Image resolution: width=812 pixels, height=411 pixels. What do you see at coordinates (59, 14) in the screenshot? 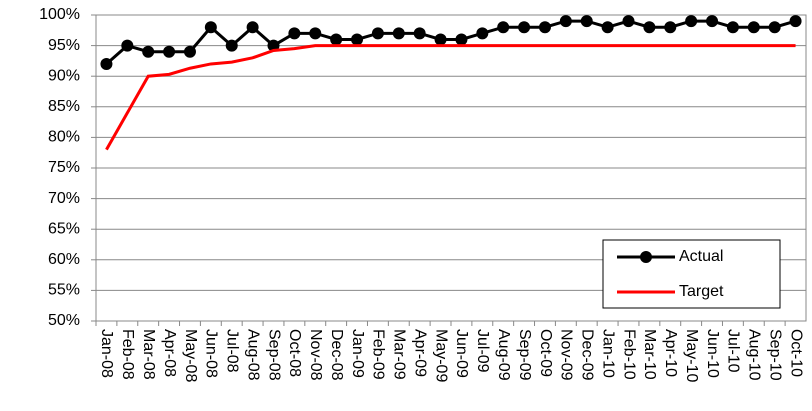
I see `y-tick-label: 100%` at bounding box center [59, 14].